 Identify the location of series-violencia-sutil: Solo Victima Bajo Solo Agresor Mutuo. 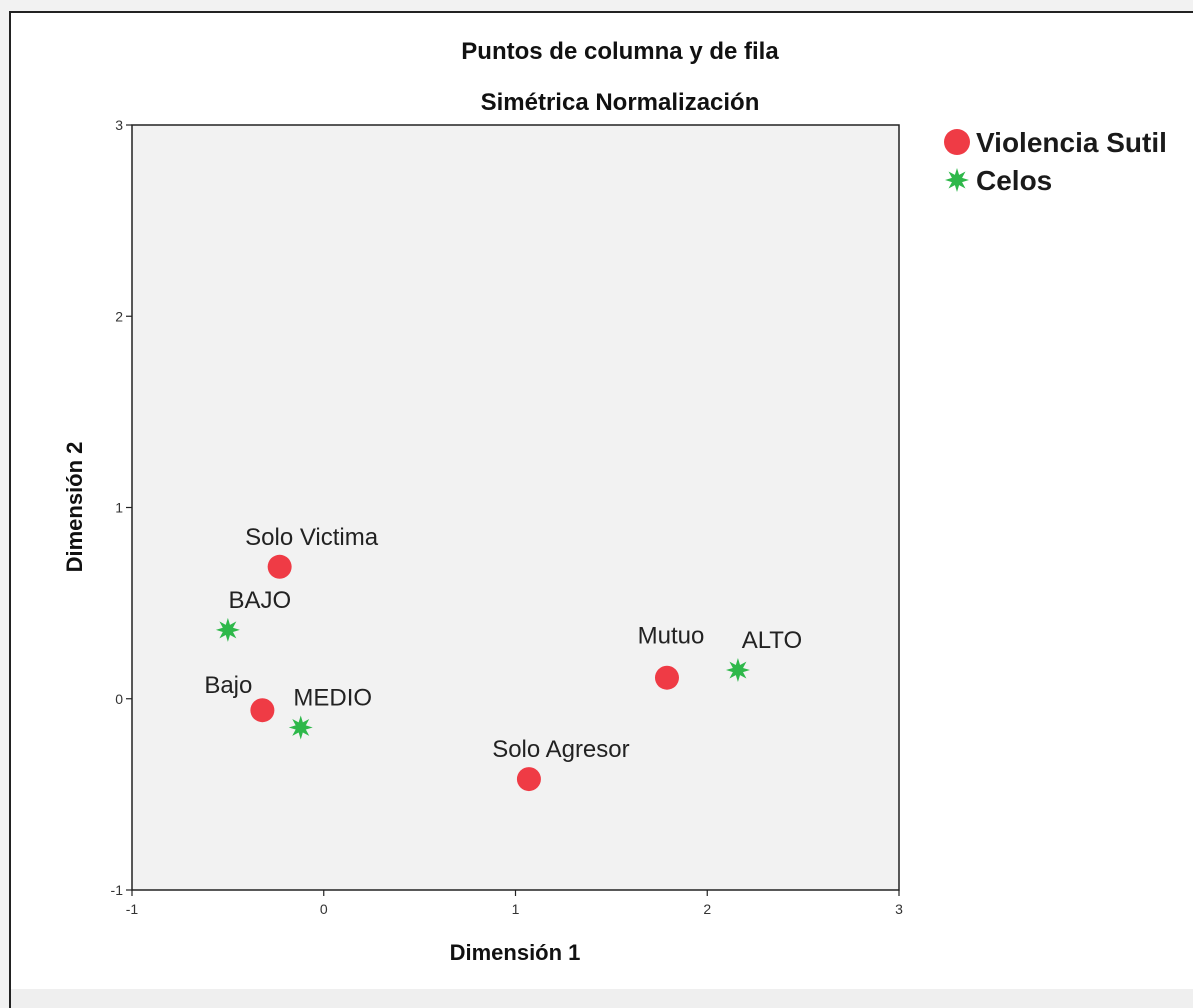
(454, 658).